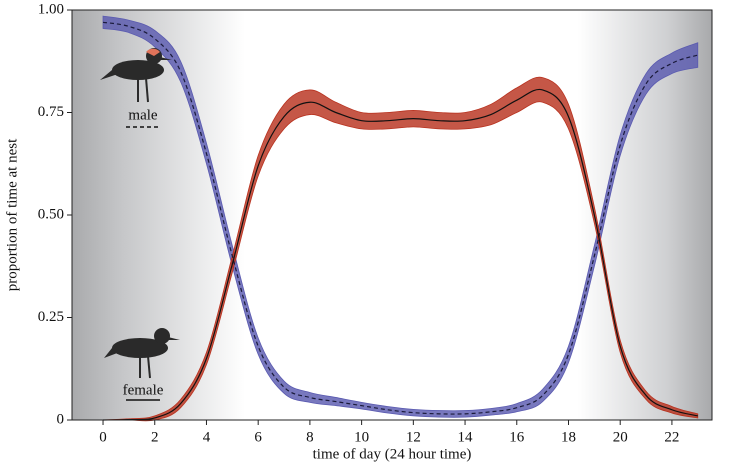  Describe the element at coordinates (12, 214) in the screenshot. I see `y-axis-label: proportion of time at nest` at that location.